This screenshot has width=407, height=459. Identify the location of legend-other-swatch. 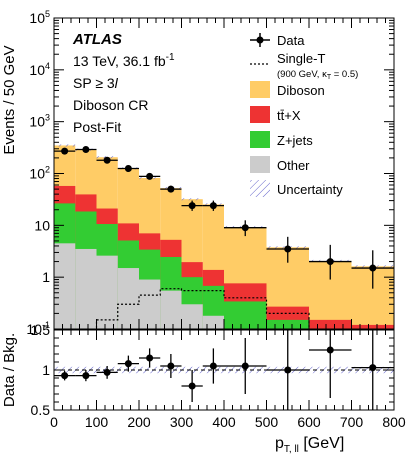
(260, 164).